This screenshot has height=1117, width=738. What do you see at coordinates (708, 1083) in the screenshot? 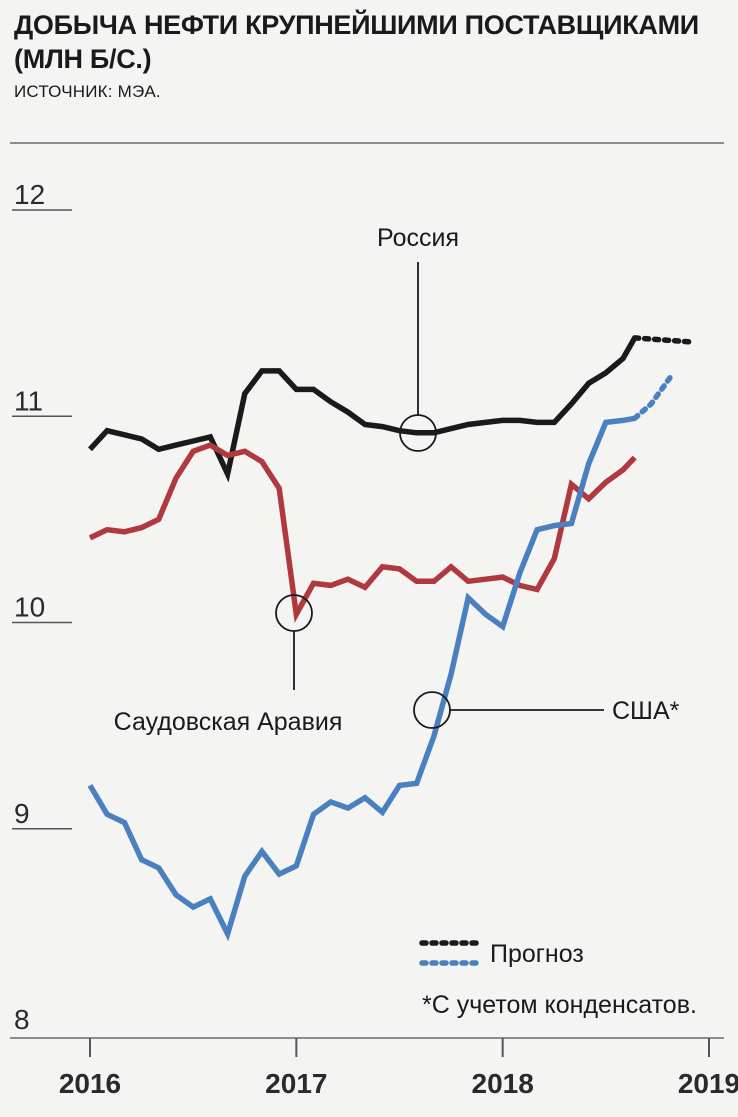
I see `x-tick-label: 2019` at bounding box center [708, 1083].